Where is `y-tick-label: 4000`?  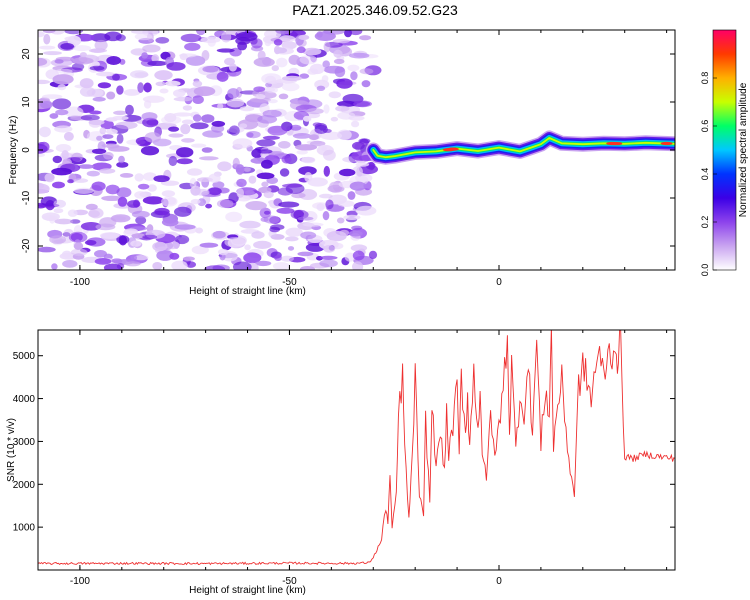
y-tick-label: 4000 is located at coordinates (24, 399).